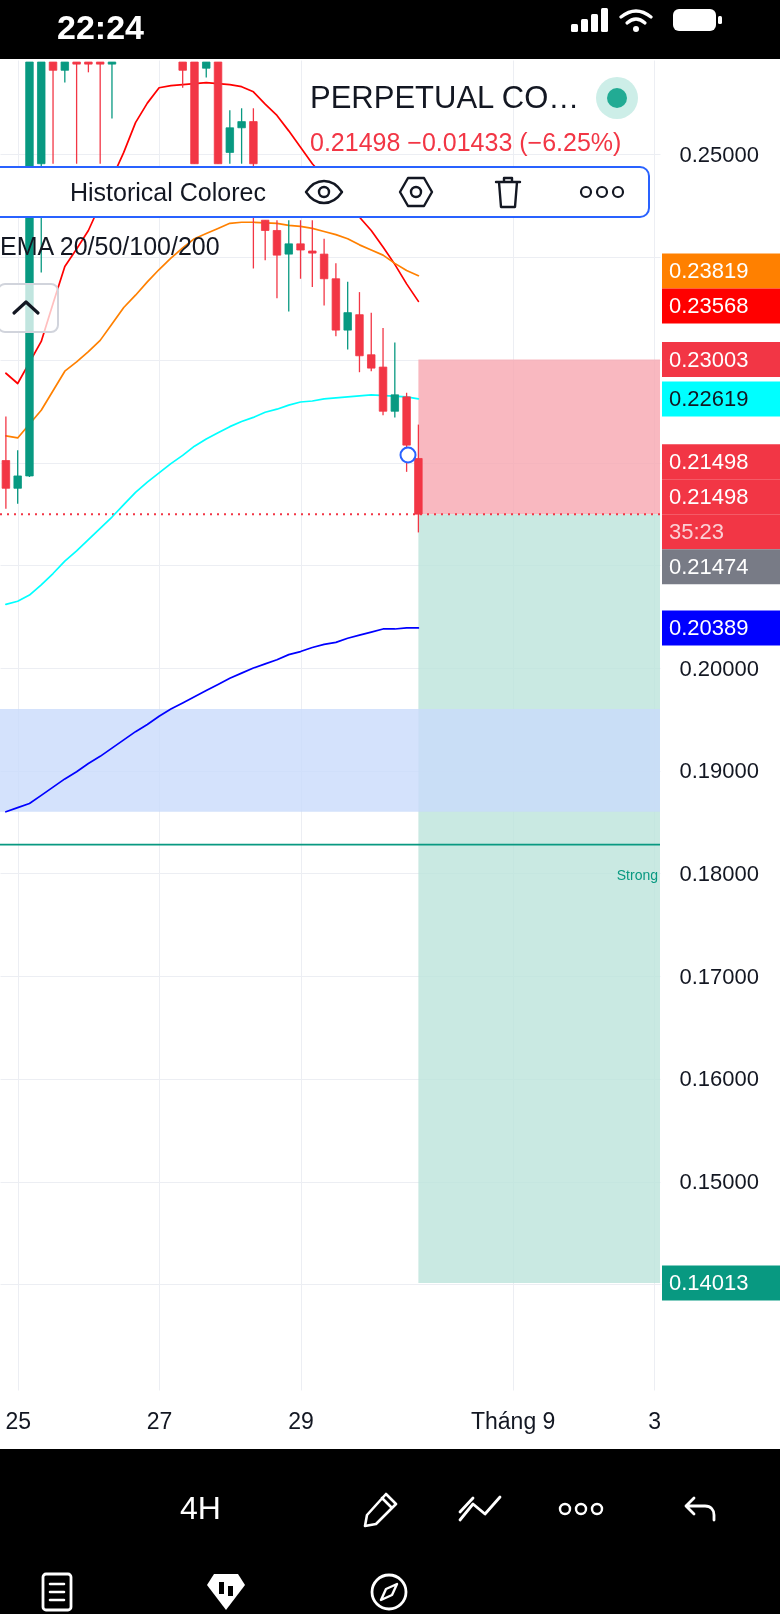 The width and height of the screenshot is (780, 1614). What do you see at coordinates (159, 1420) in the screenshot?
I see `x-tick-label: 27` at bounding box center [159, 1420].